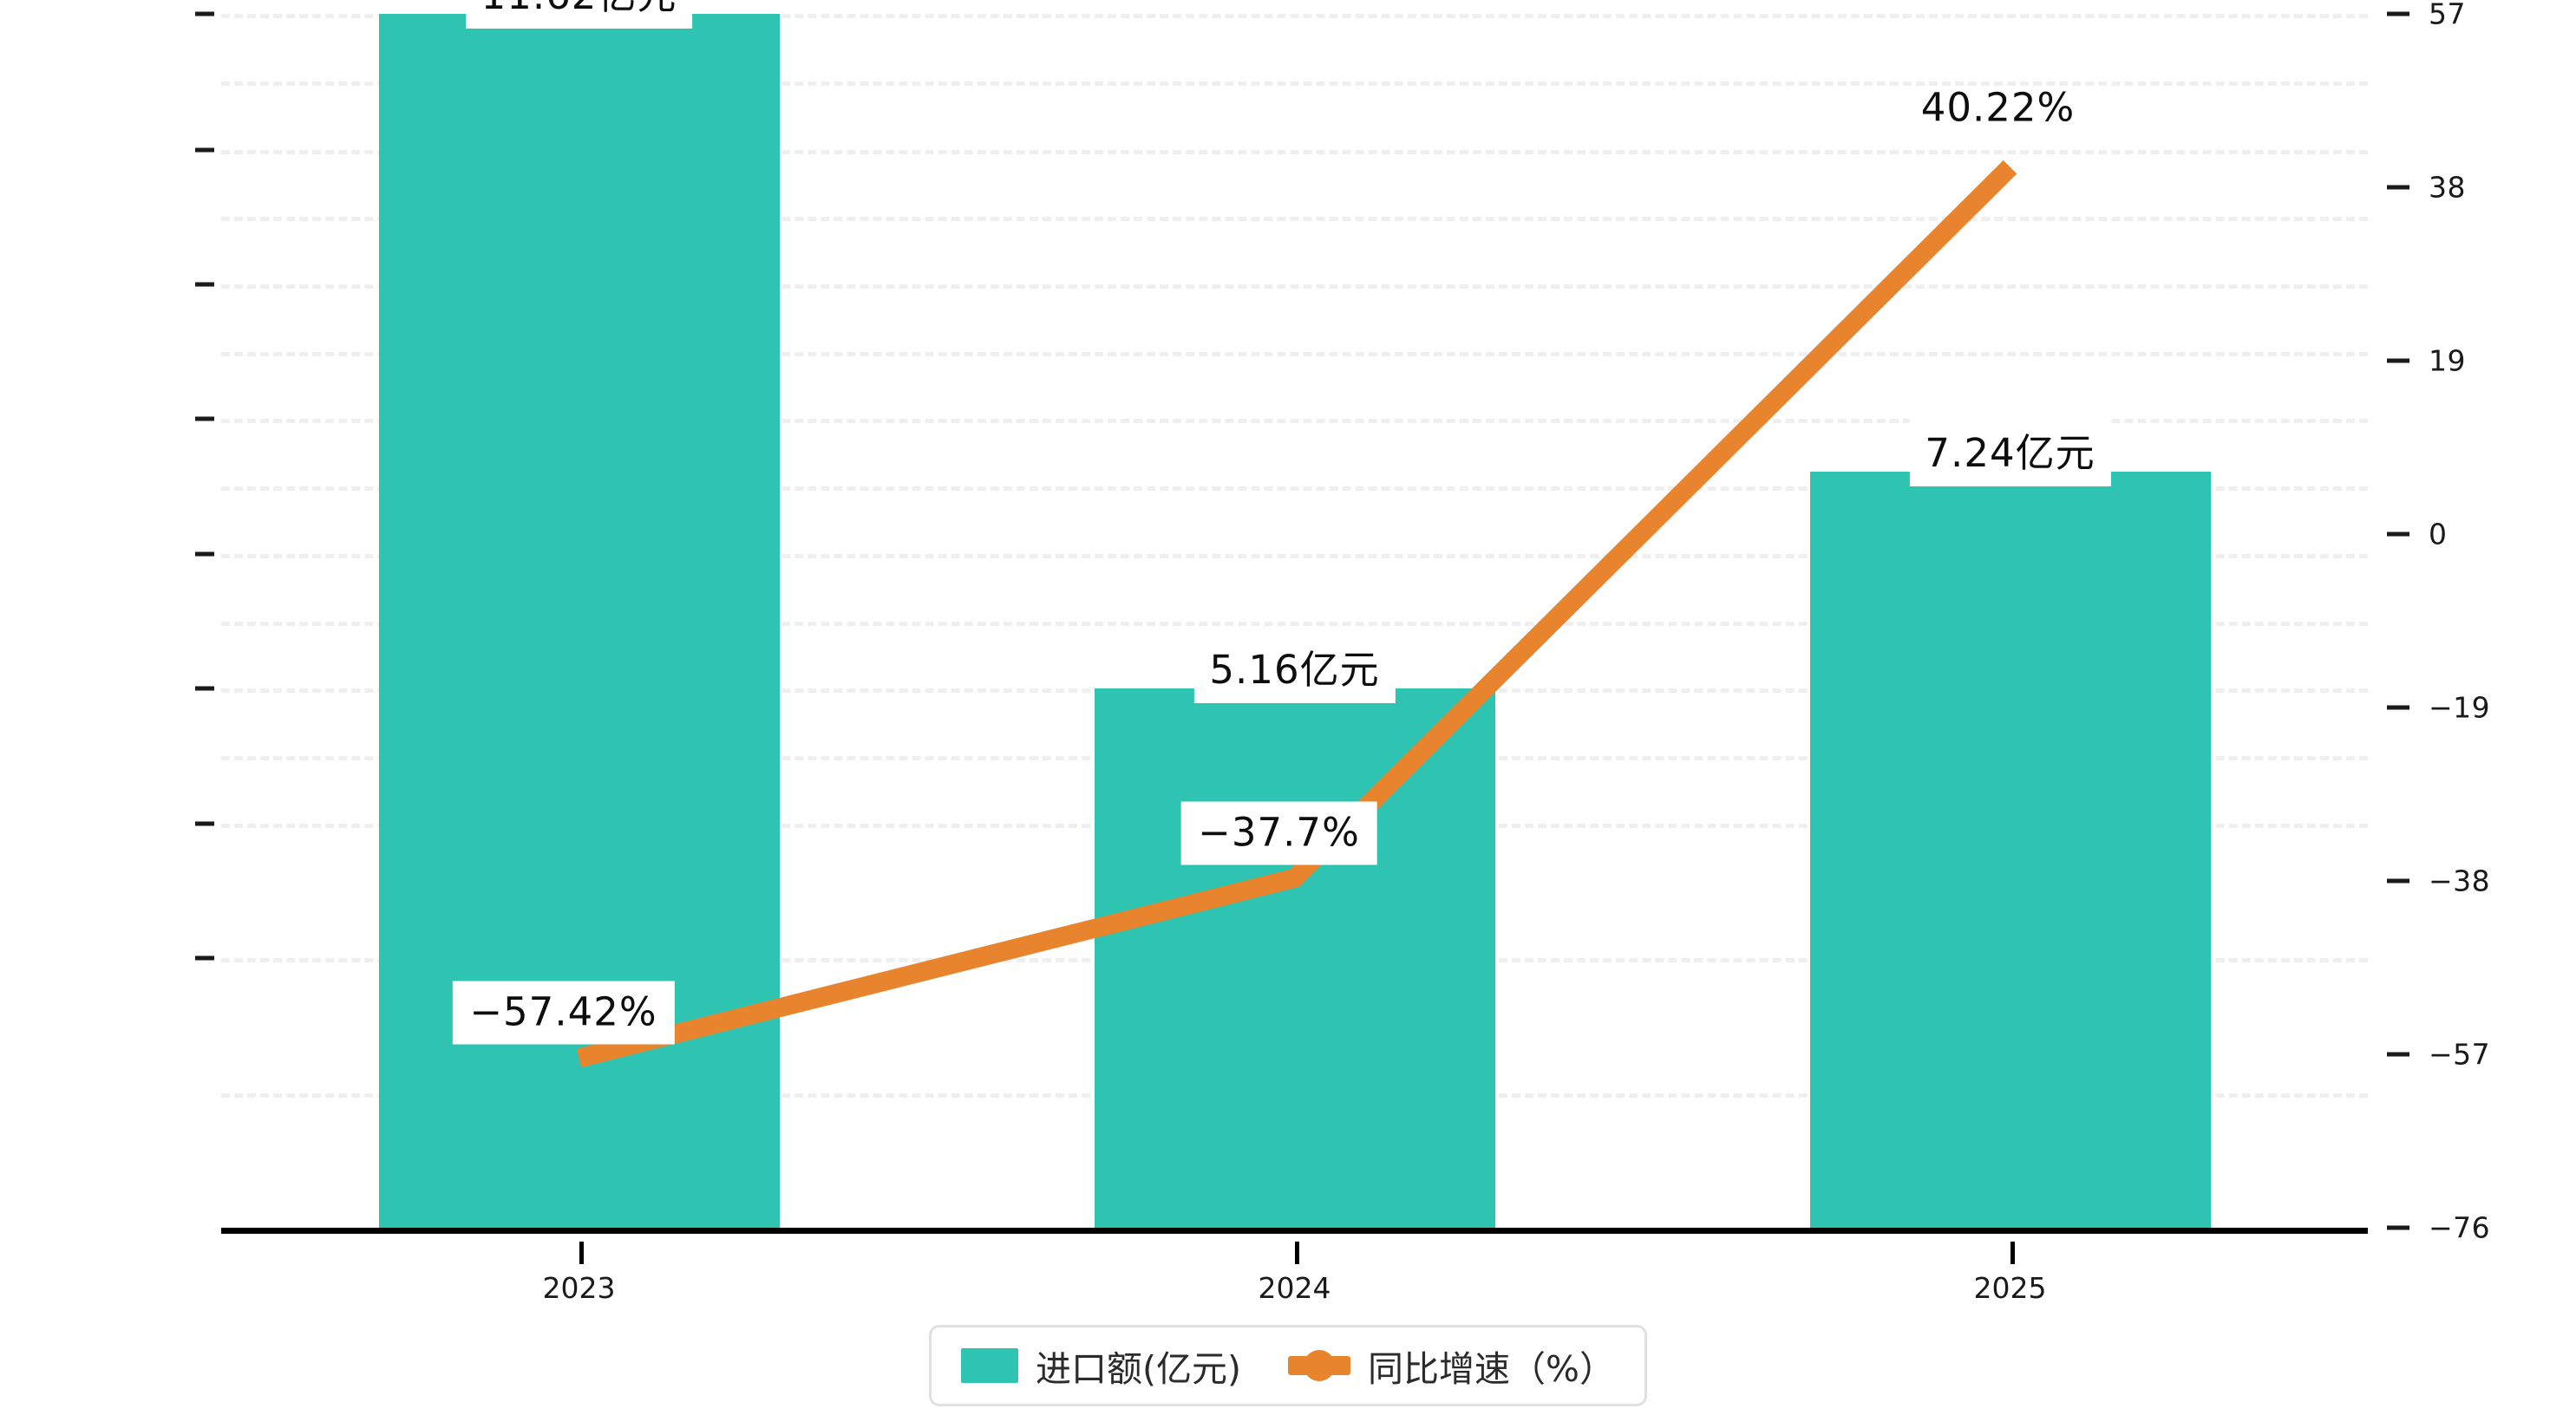  What do you see at coordinates (1294, 958) in the screenshot?
I see `bar-2024` at bounding box center [1294, 958].